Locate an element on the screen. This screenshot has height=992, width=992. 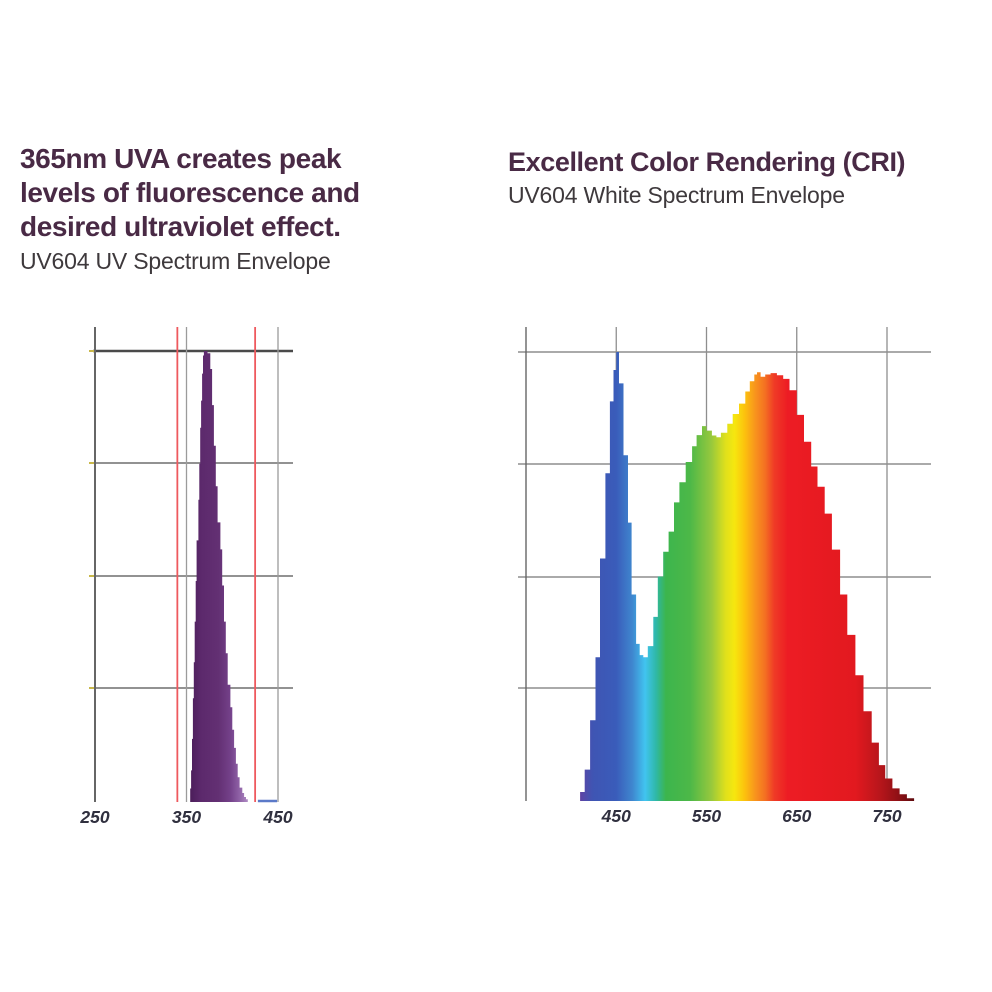
left-panel-subtitle: UV604 UV Spectrum Envelope is located at coordinates (175, 261).